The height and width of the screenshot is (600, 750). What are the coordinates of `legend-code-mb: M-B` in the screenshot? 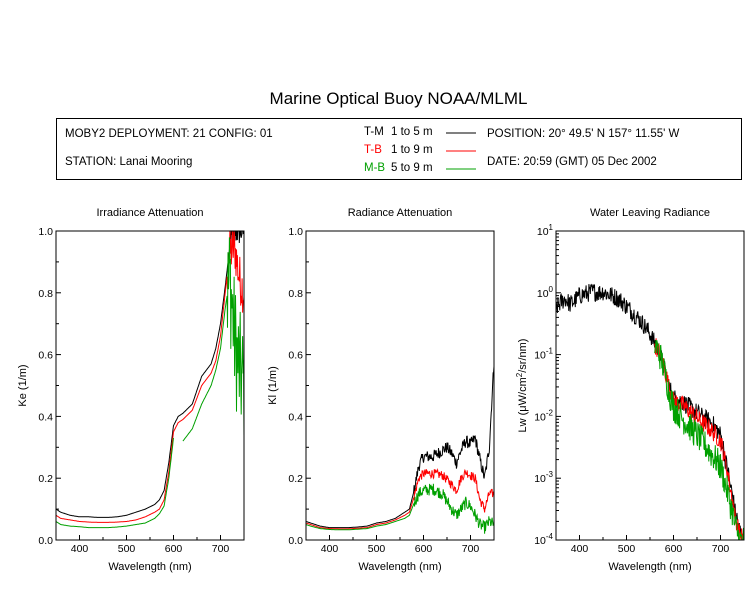 It's located at (375, 168).